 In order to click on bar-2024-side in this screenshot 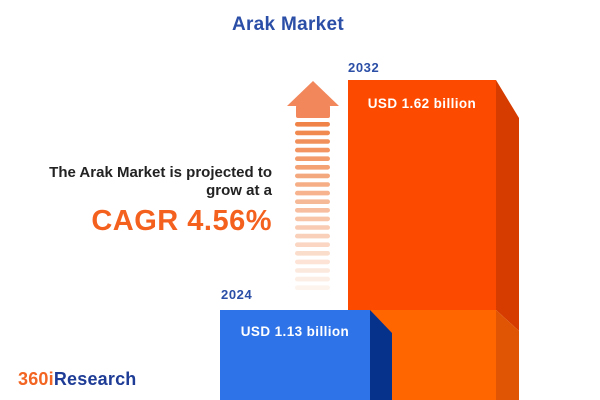, I will do `click(381, 355)`.